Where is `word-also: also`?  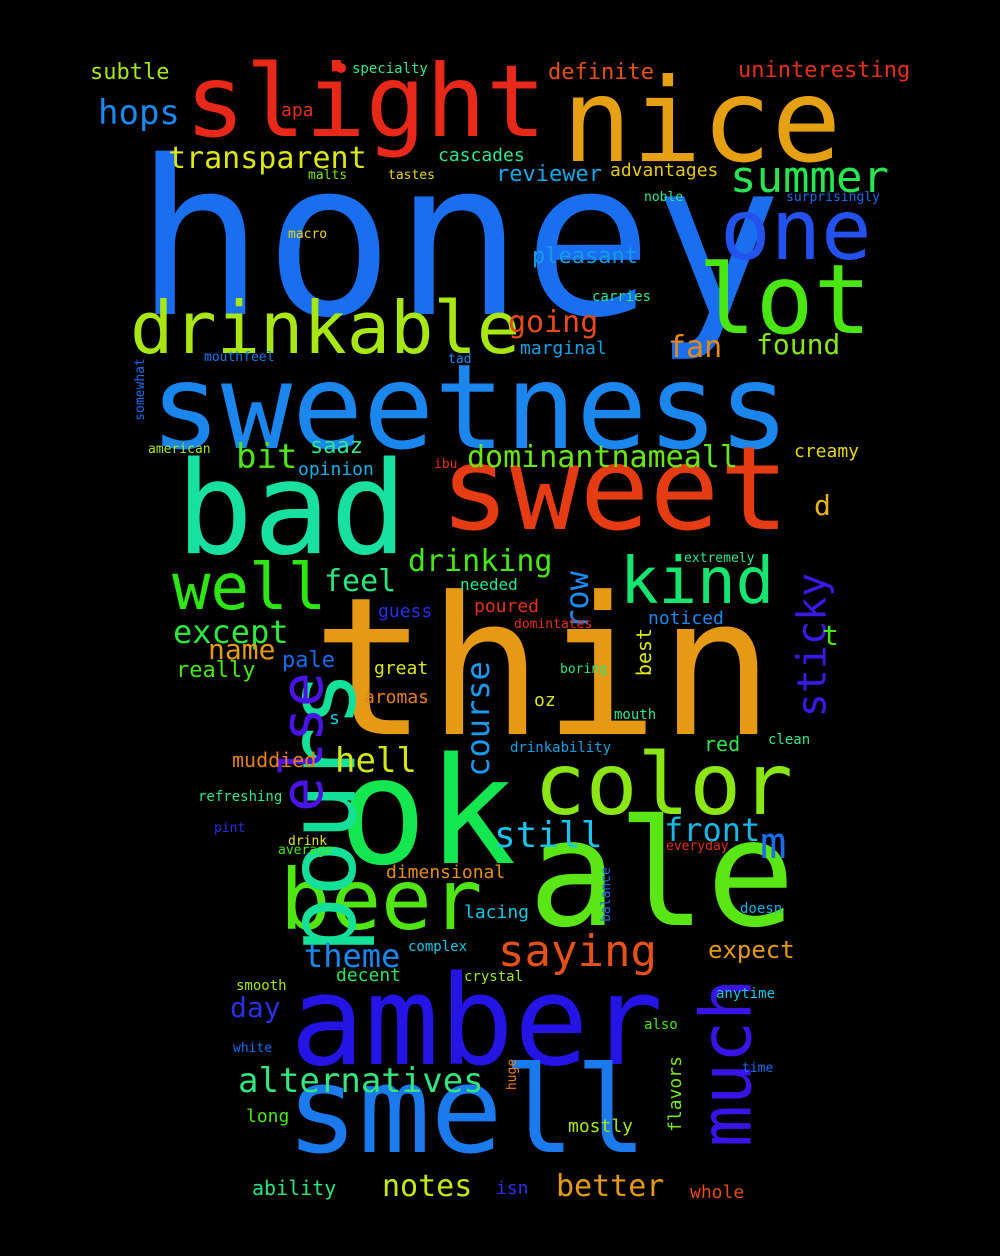
word-also: also is located at coordinates (661, 1025).